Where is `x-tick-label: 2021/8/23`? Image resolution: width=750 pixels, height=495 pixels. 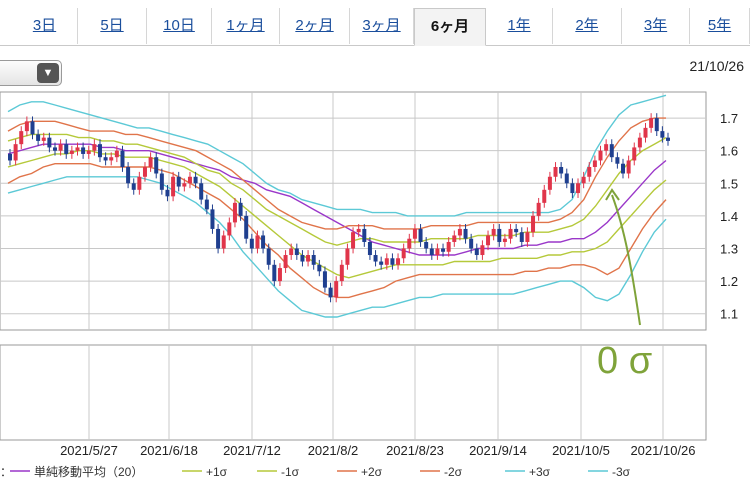 x-tick-label: 2021/8/23 is located at coordinates (415, 450).